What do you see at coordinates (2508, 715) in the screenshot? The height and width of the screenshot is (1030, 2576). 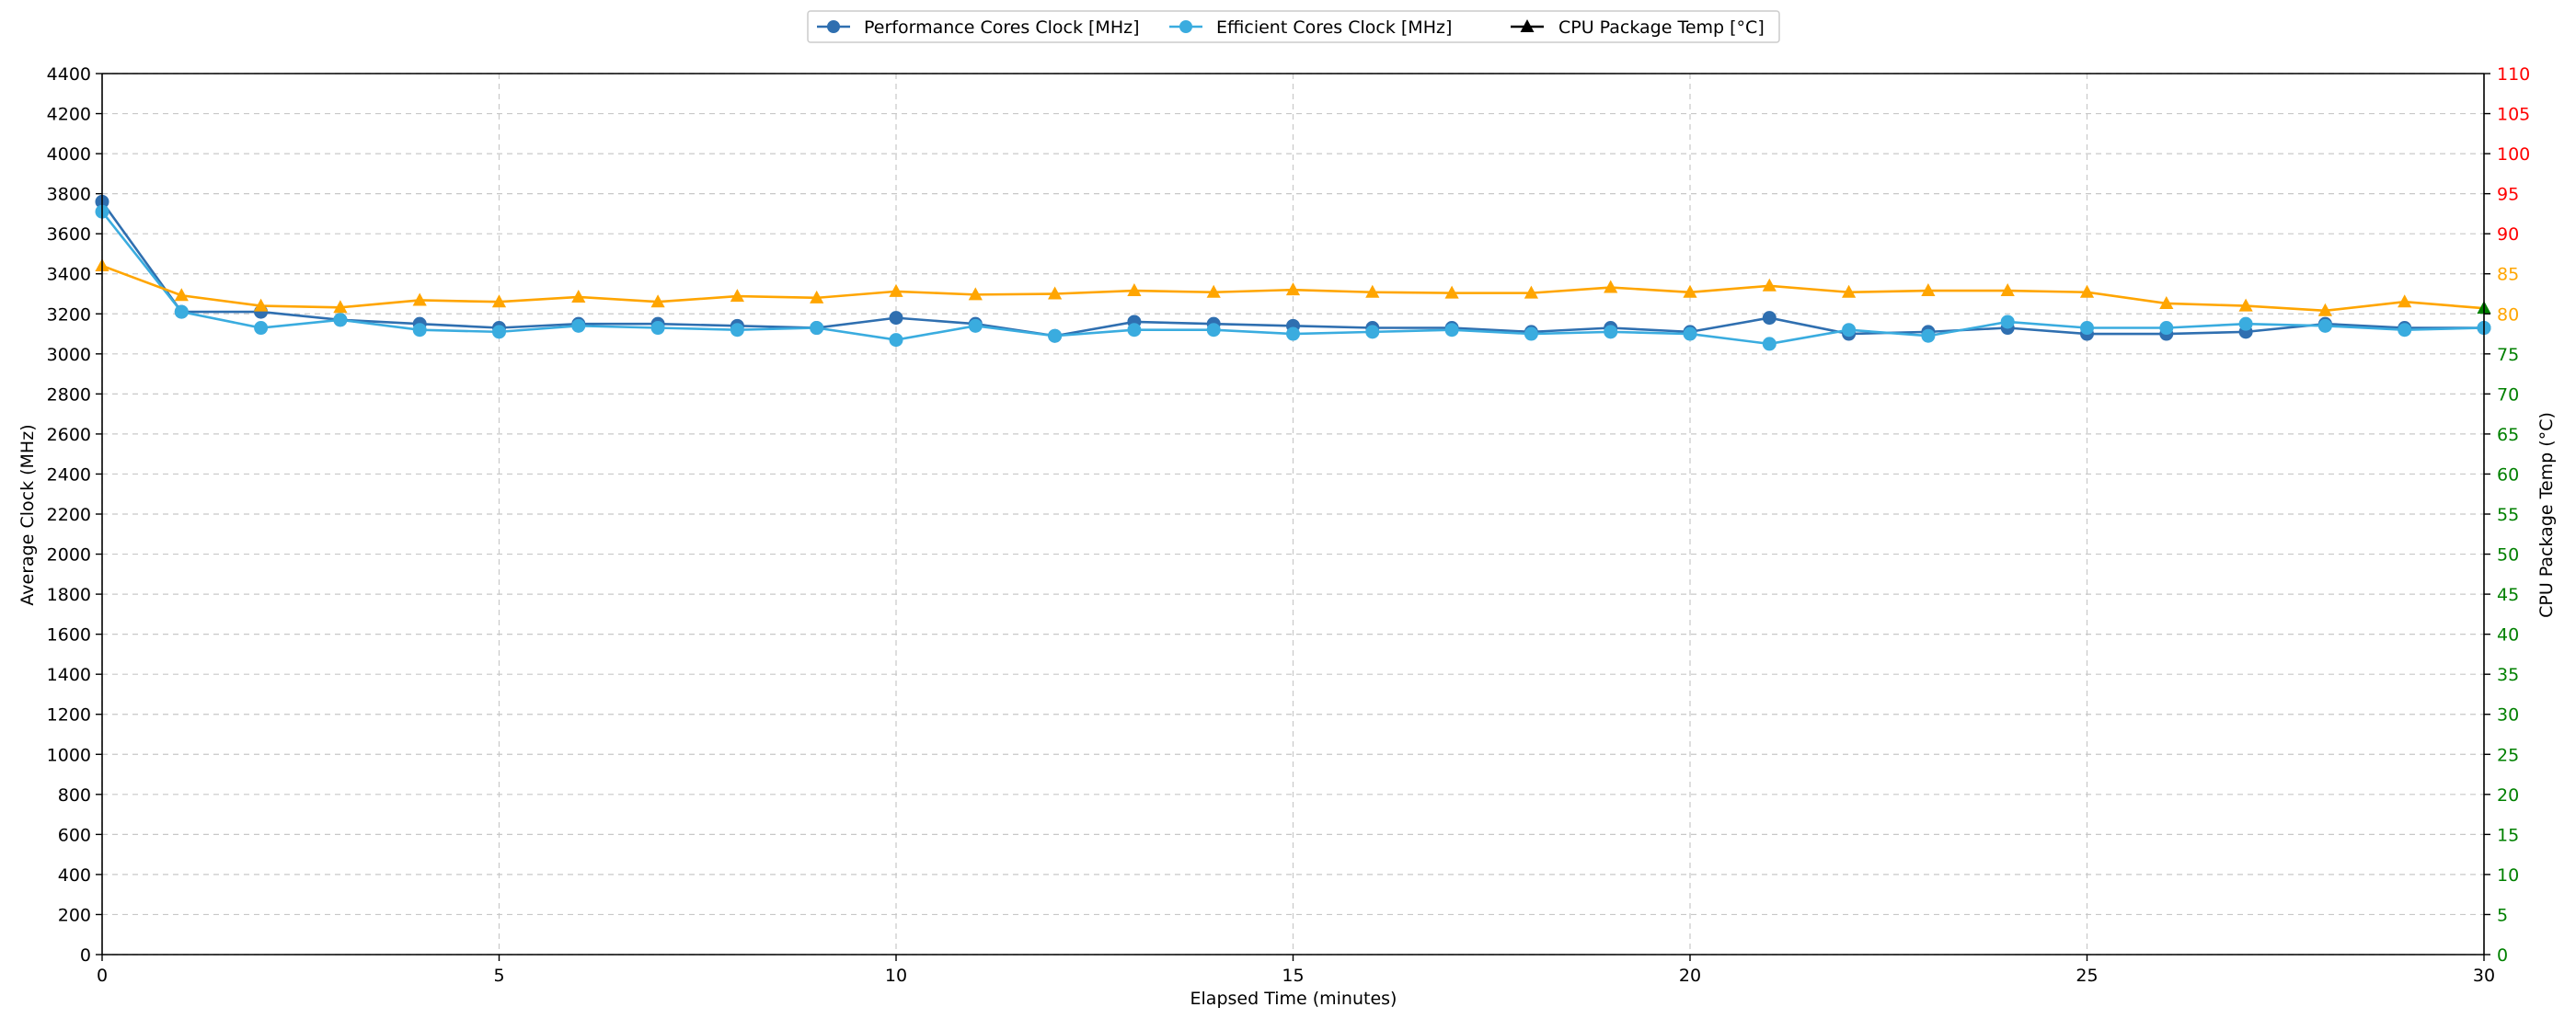 I see `y-right-tick-label: 30` at bounding box center [2508, 715].